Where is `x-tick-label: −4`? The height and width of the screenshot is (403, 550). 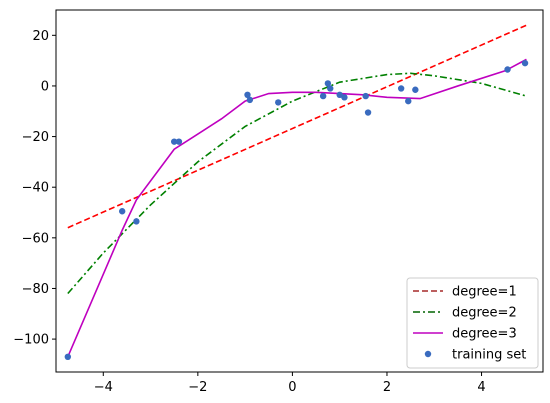
x-tick-label: −4 is located at coordinates (103, 387).